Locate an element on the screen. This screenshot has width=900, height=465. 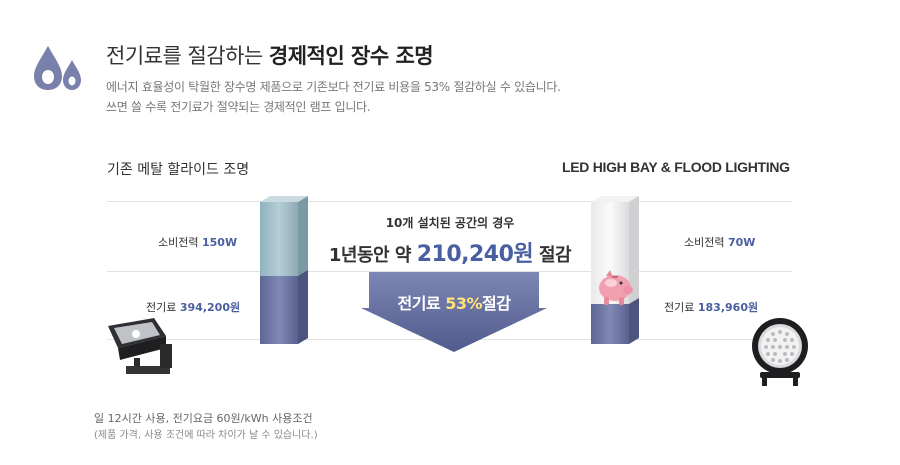
led-power-stat: 소비전력 70W is located at coordinates (720, 242).